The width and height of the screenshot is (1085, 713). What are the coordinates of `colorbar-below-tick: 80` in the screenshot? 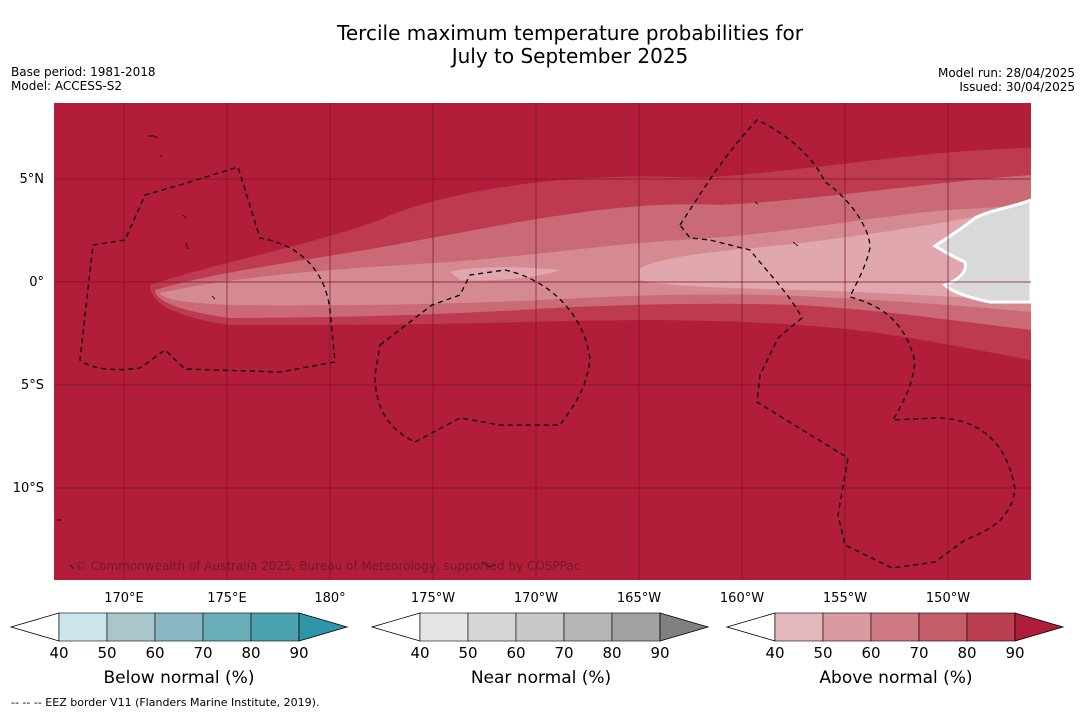 It's located at (250, 653).